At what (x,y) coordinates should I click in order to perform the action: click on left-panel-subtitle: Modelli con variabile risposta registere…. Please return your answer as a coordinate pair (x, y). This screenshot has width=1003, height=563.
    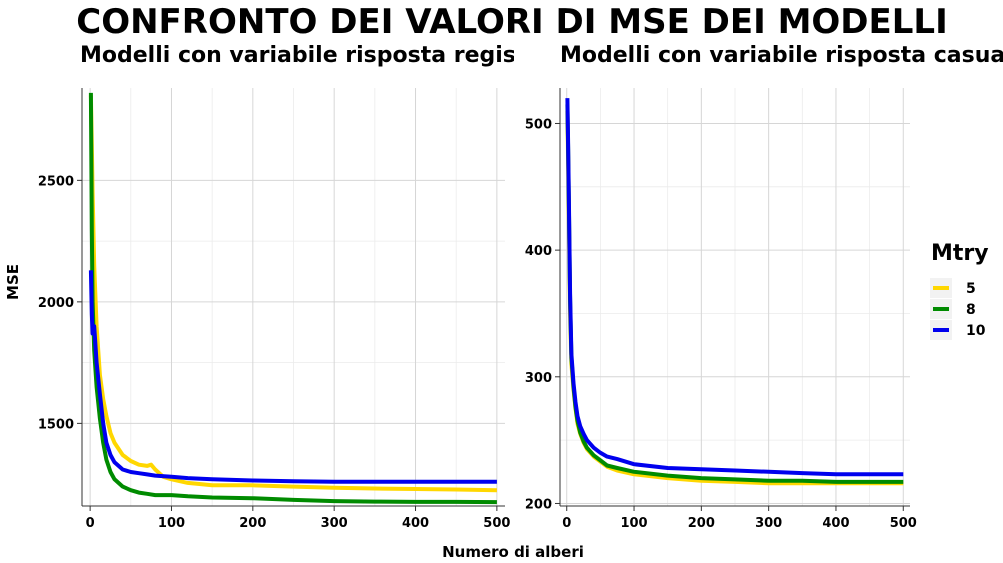
    Looking at the image, I should click on (331, 55).